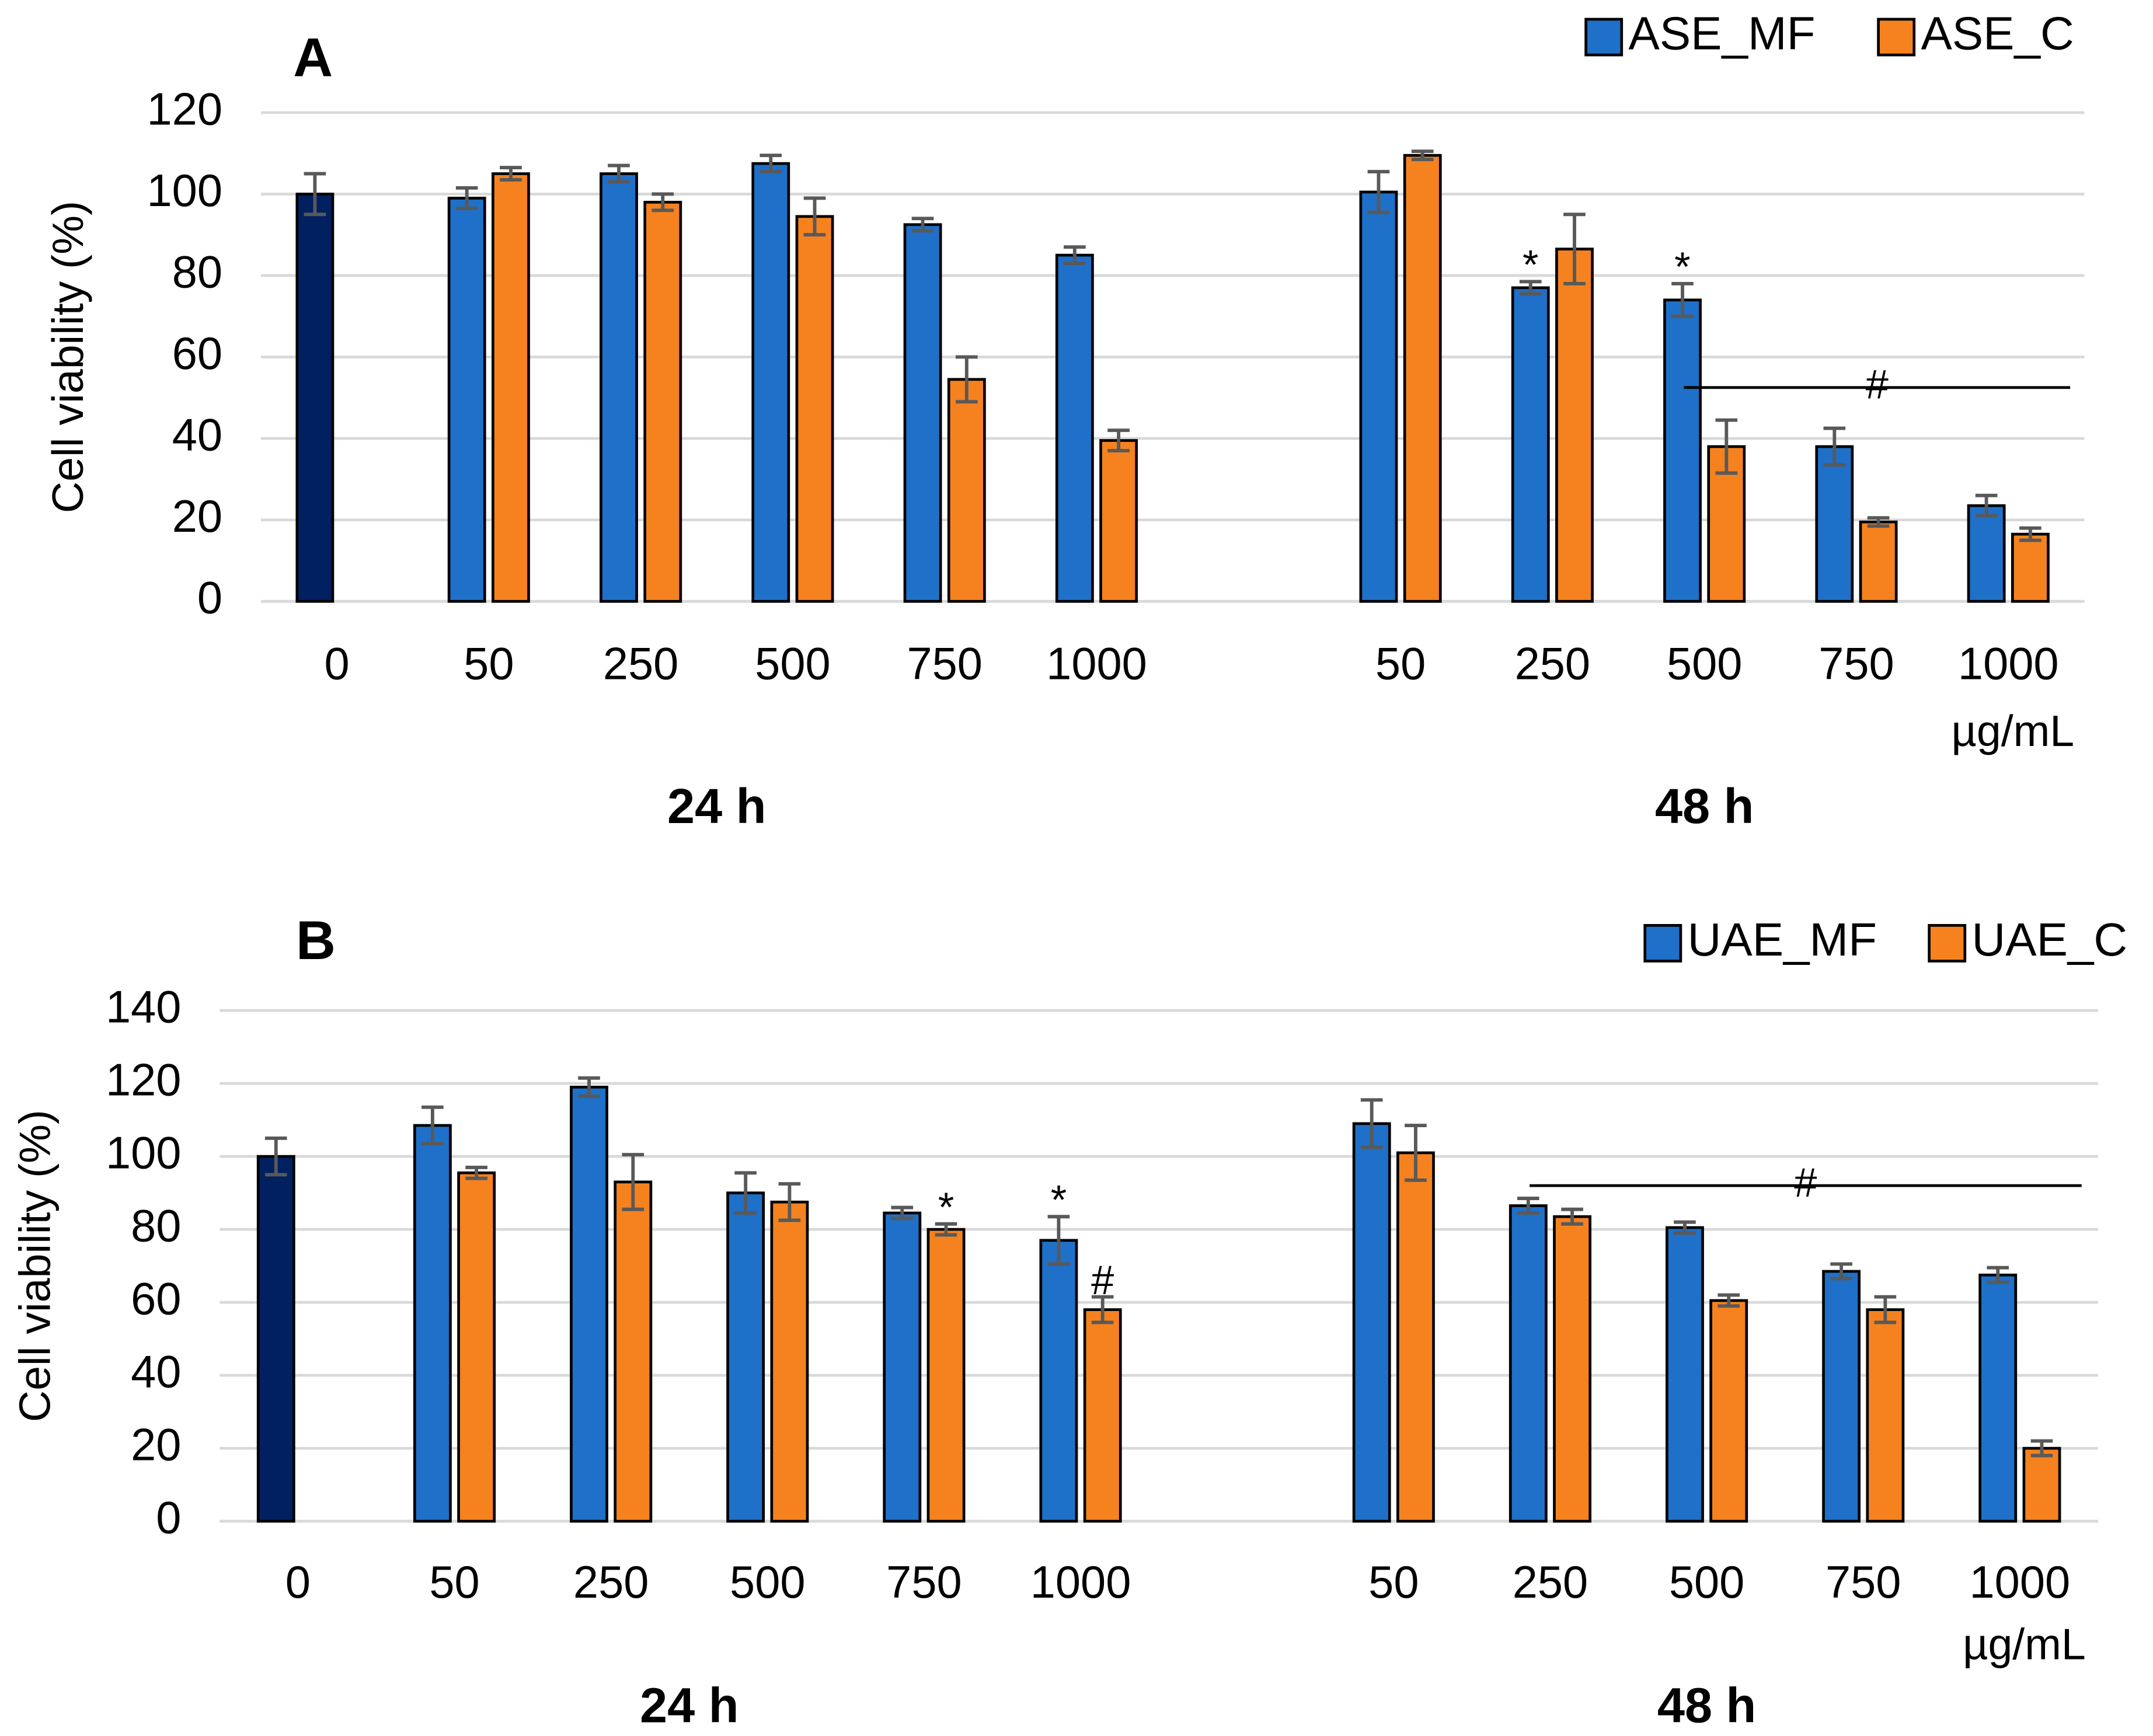 The height and width of the screenshot is (1736, 2153). I want to click on group-label: 48 h, so click(1706, 1705).